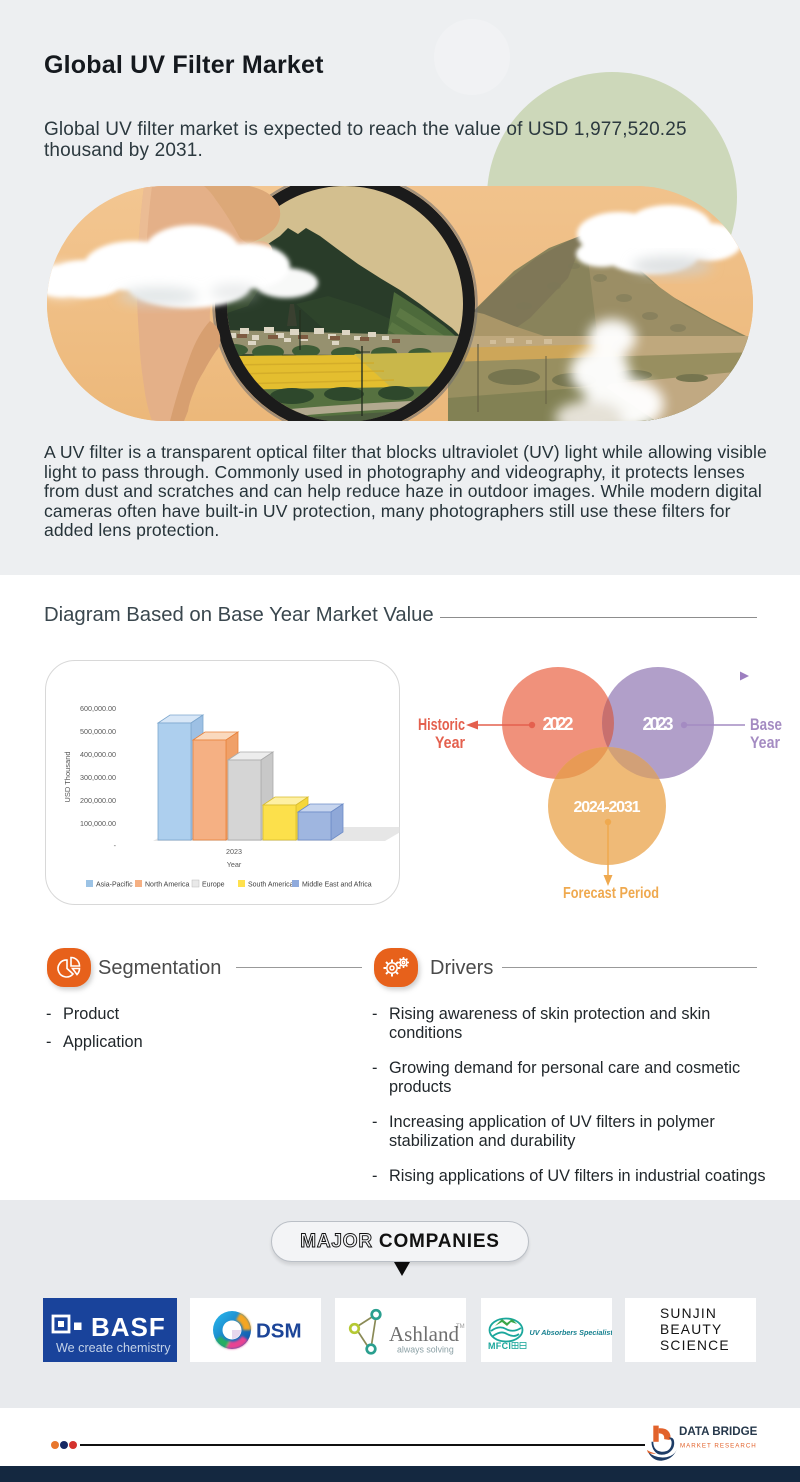 The width and height of the screenshot is (800, 1482). What do you see at coordinates (271, 885) in the screenshot?
I see `svg-text: South America` at bounding box center [271, 885].